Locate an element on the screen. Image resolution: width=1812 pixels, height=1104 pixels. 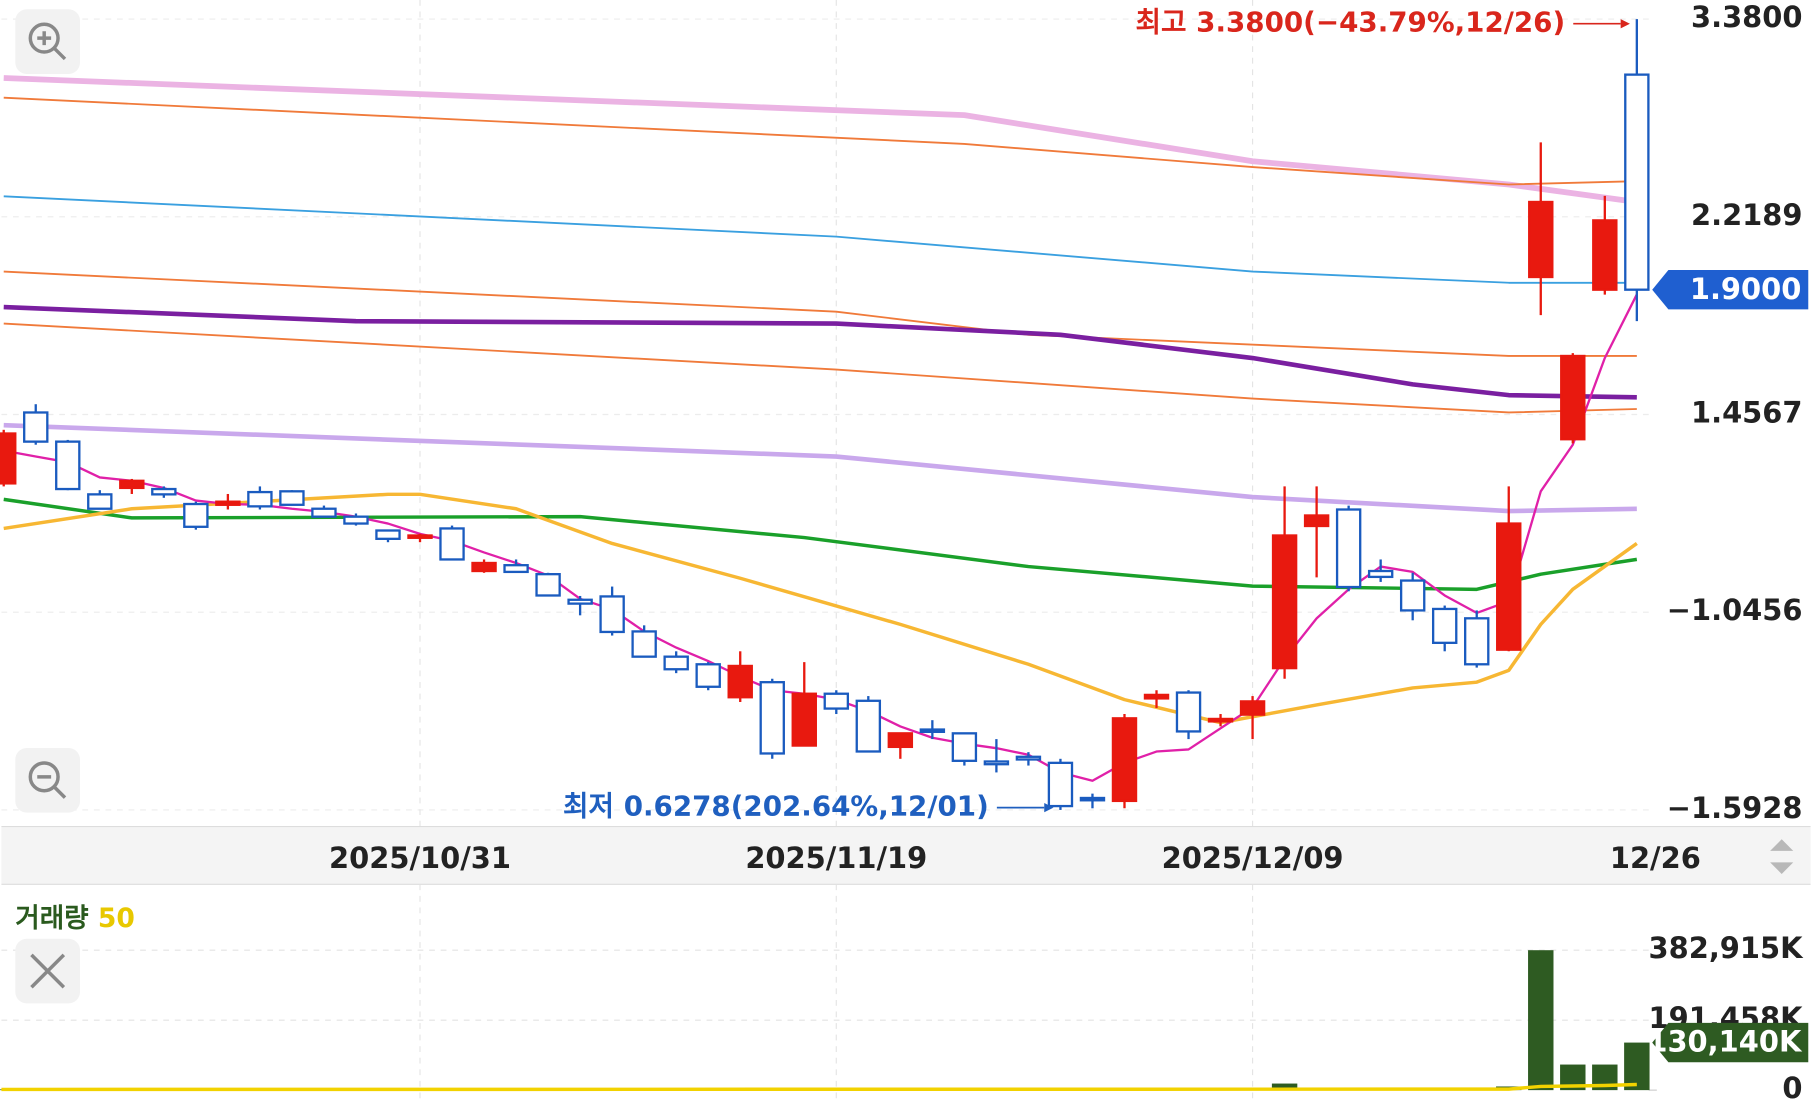
volume-tag-label: 130,140K is located at coordinates (1725, 1042).